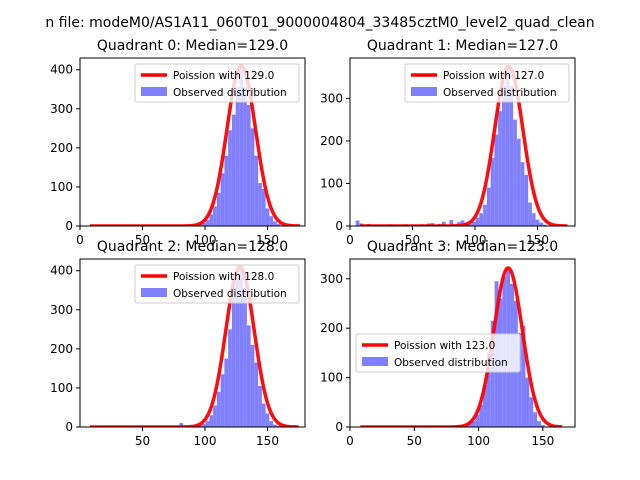  I want to click on poisson-curve, so click(194, 346).